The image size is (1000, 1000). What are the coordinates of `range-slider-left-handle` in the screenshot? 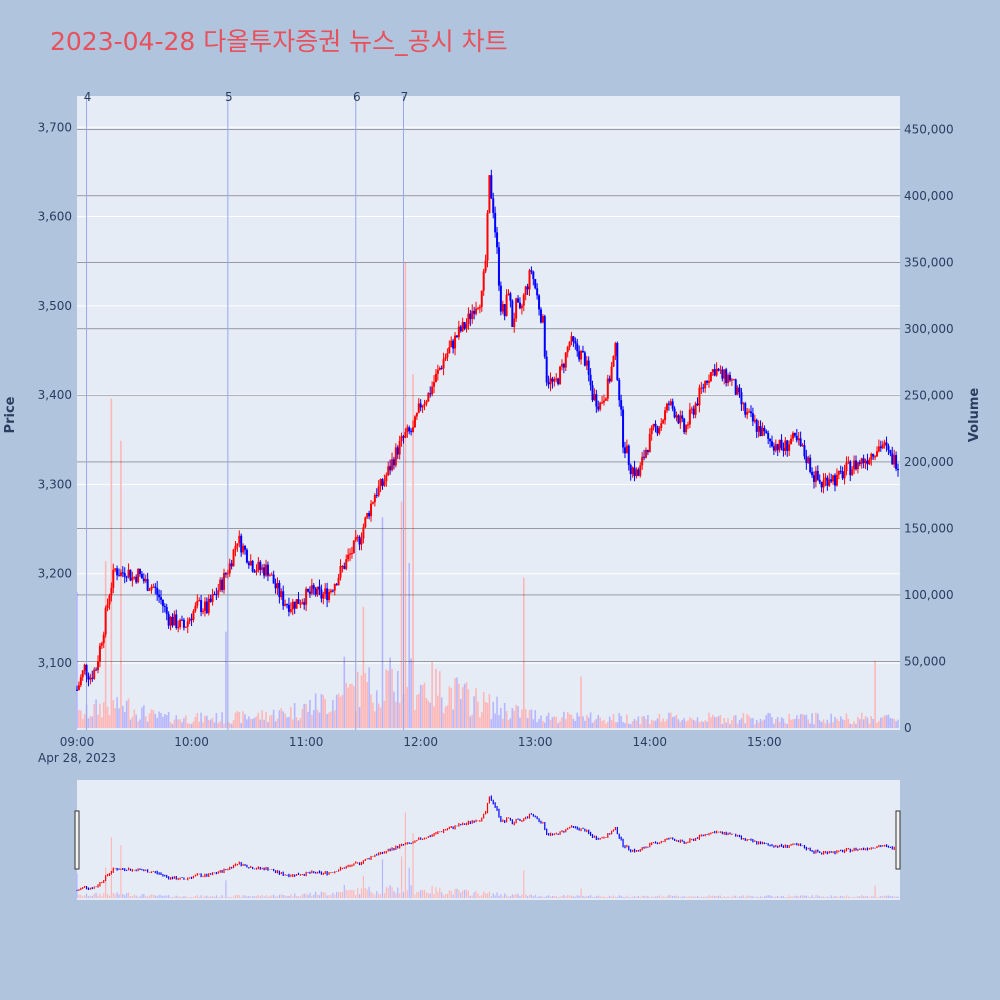 It's located at (77, 840).